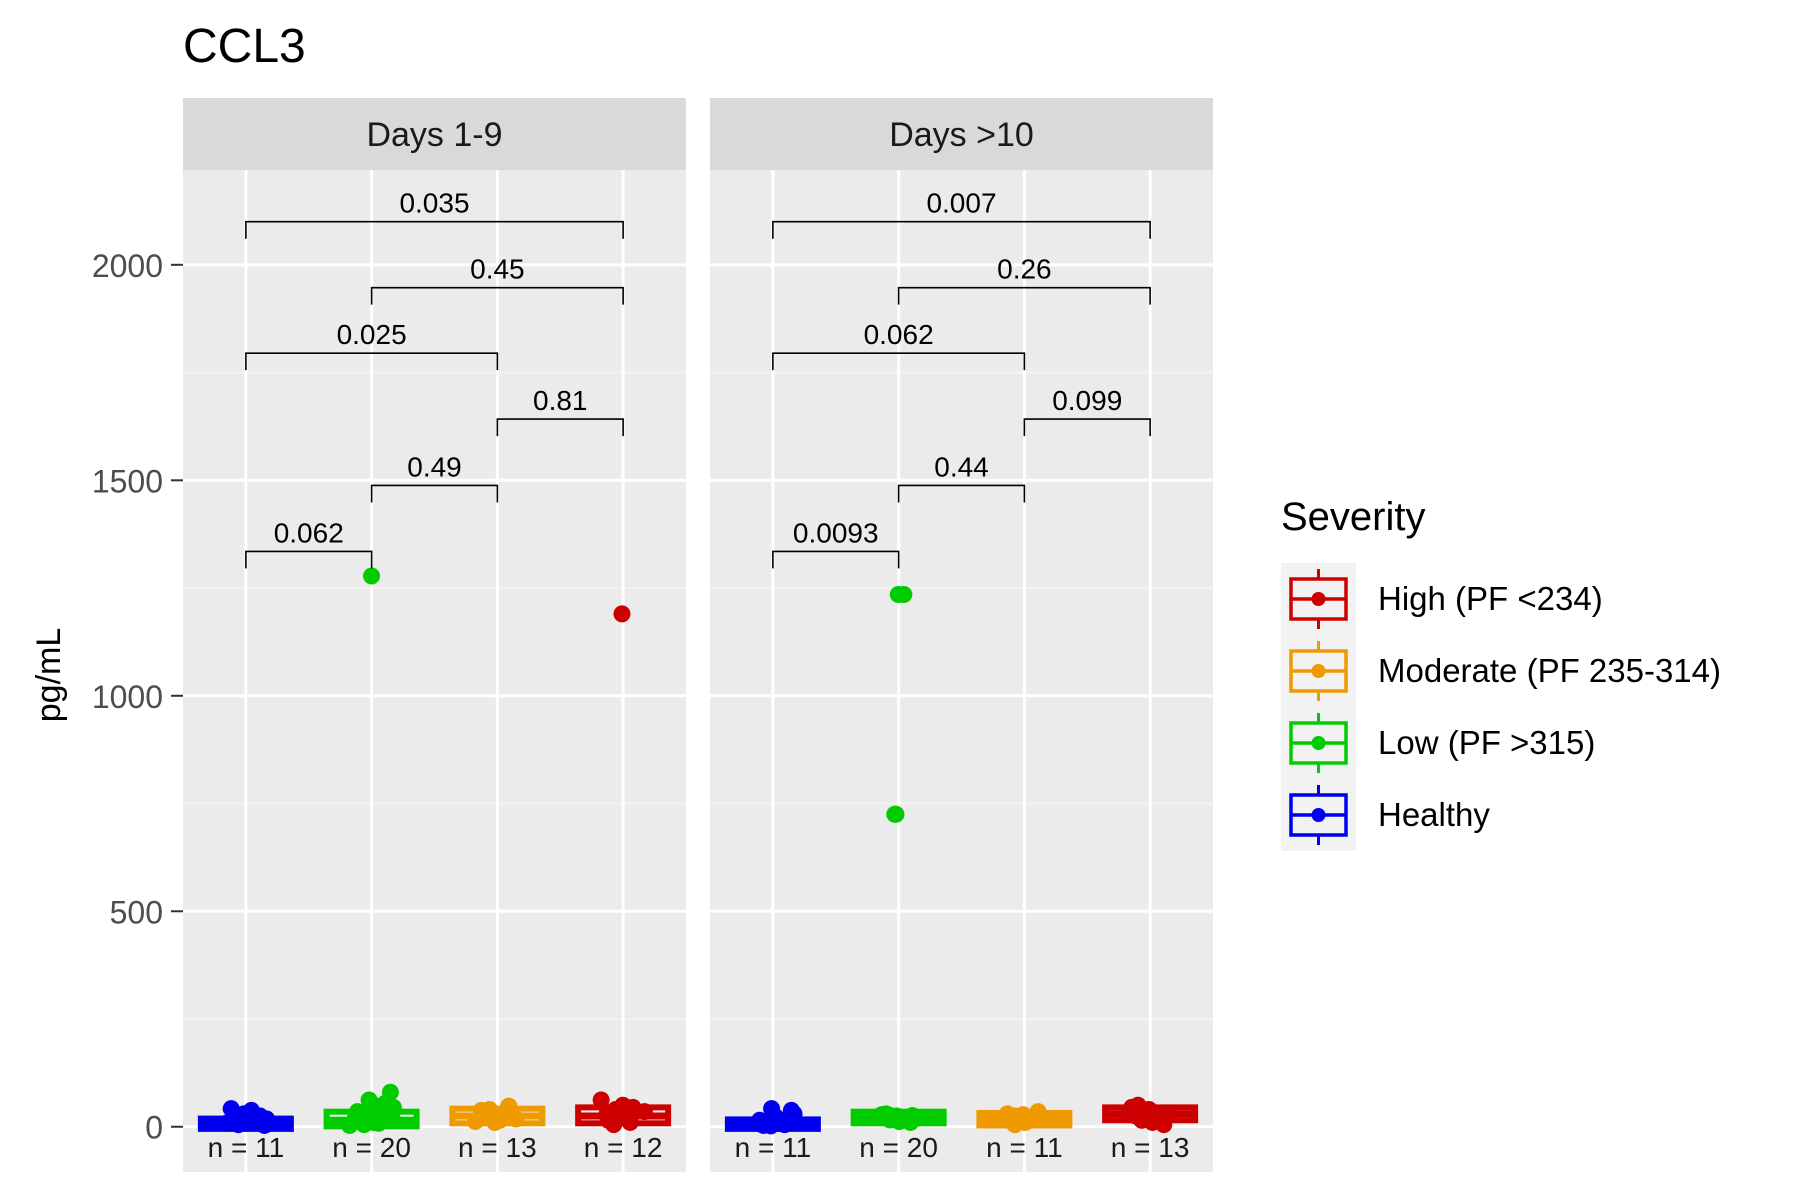 Image resolution: width=1800 pixels, height=1200 pixels. I want to click on p-value-label: 0.26, so click(1024, 269).